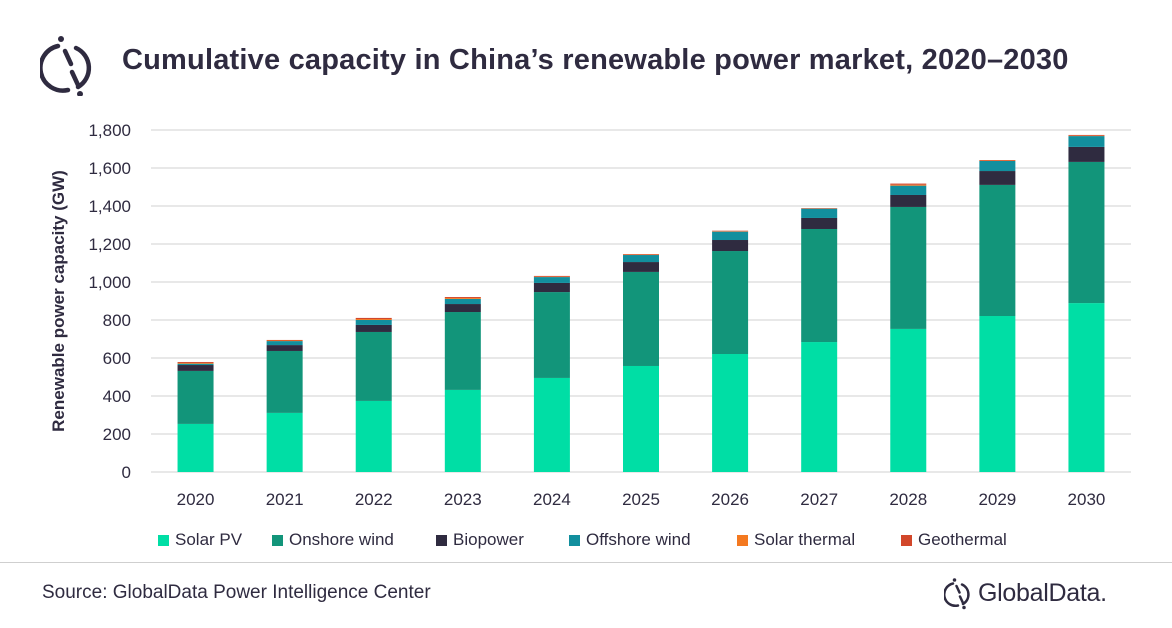 The image size is (1172, 628). What do you see at coordinates (552, 499) in the screenshot?
I see `x-tick-label: 2024` at bounding box center [552, 499].